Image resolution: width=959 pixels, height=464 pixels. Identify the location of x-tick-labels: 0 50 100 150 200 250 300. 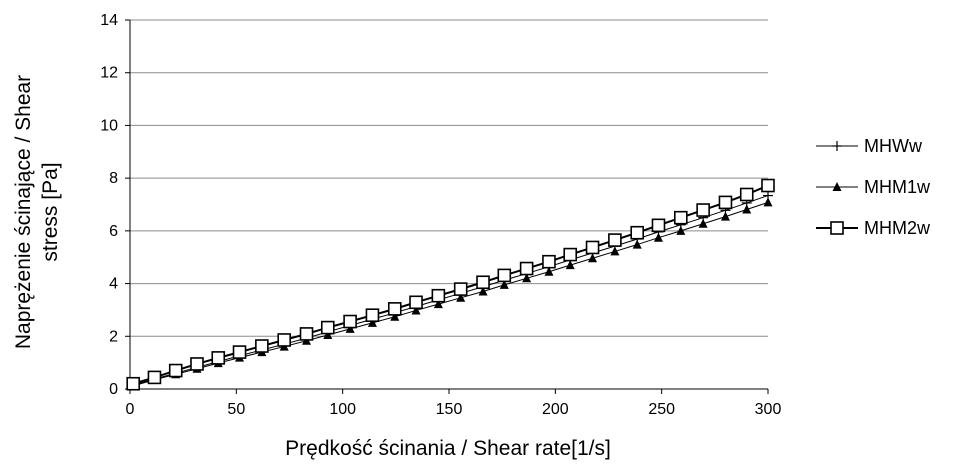
(454, 409).